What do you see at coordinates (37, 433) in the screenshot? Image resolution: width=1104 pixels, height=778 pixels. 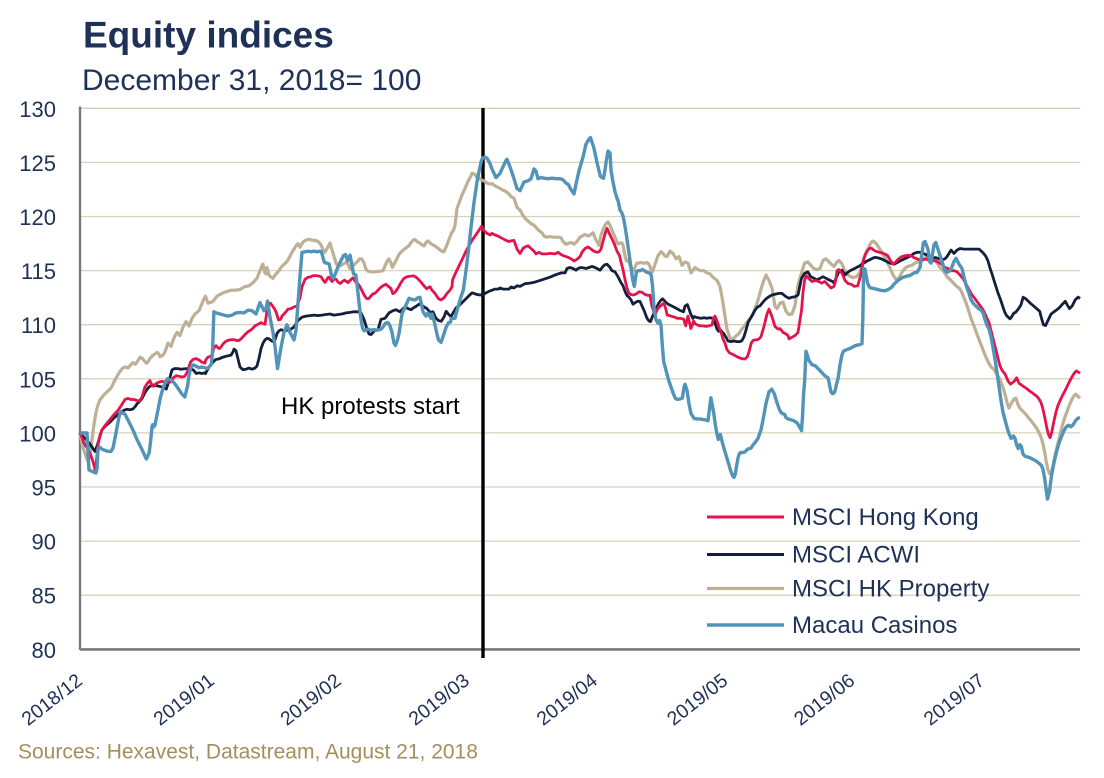 I see `svg-text: 100` at bounding box center [37, 433].